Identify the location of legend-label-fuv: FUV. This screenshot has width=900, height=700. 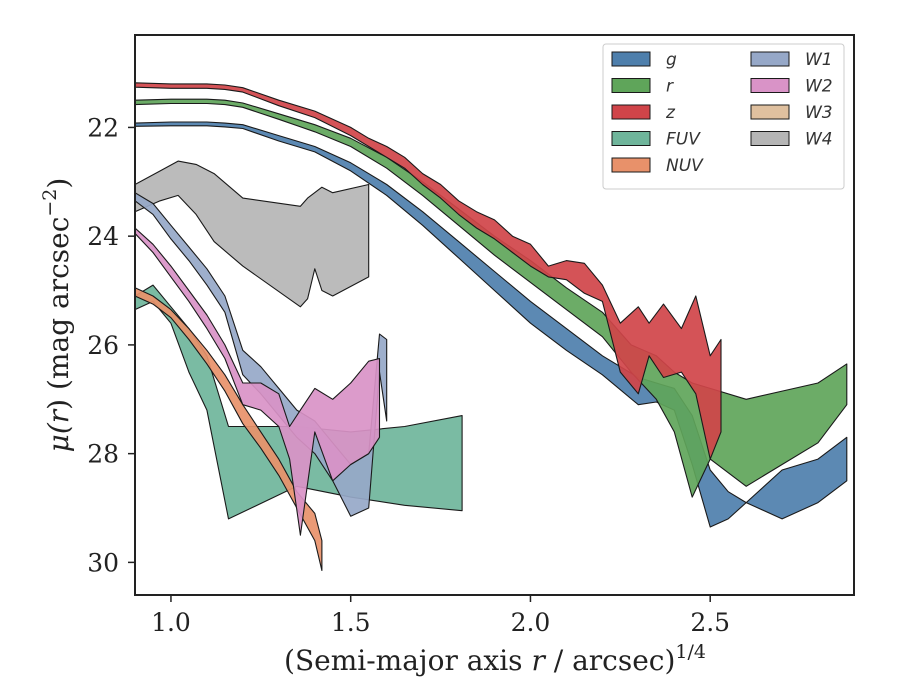
(683, 140).